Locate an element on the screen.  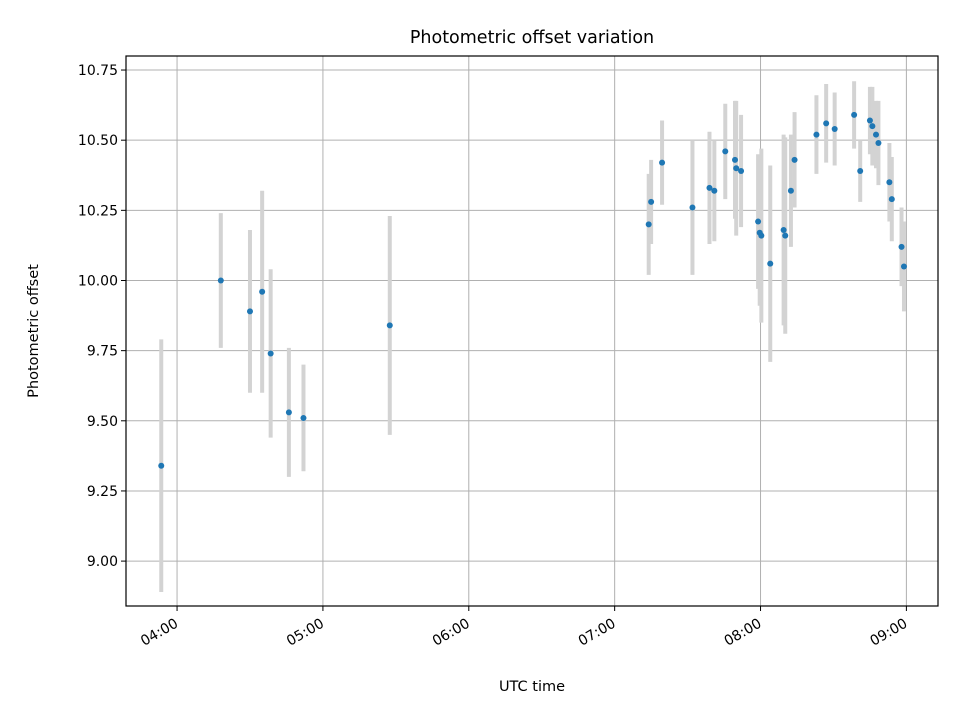
y-tick-label: 10.75 is located at coordinates (98, 71).